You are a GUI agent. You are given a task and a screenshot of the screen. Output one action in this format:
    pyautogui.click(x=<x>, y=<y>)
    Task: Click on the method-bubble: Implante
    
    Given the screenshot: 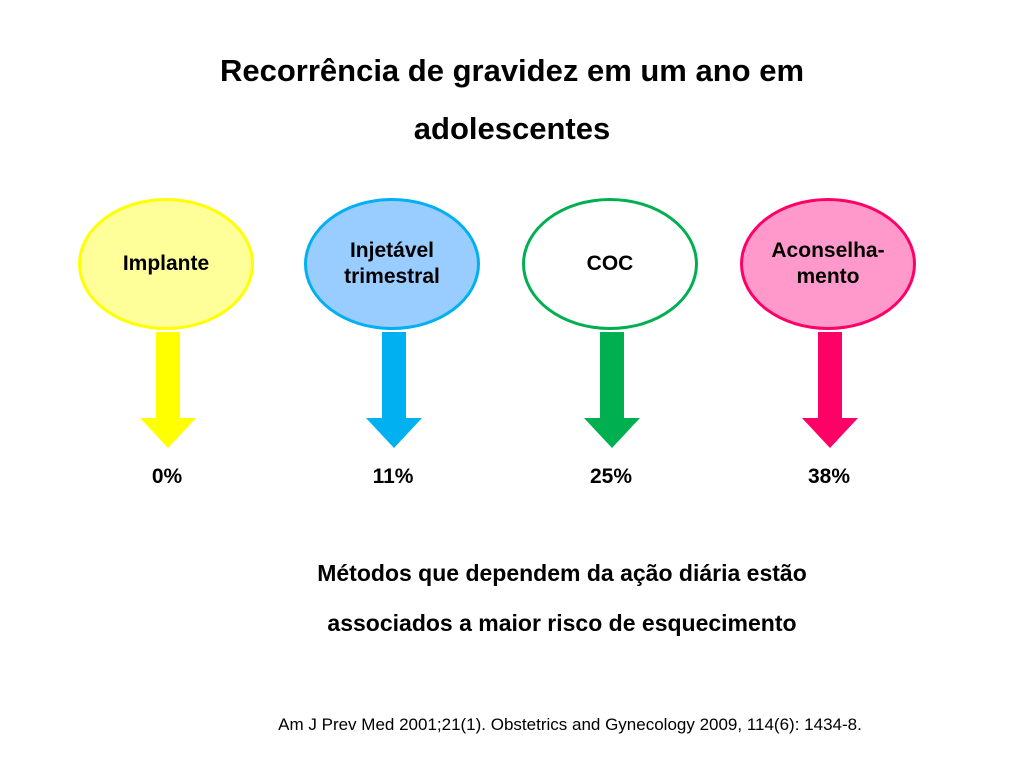 What is the action you would take?
    pyautogui.click(x=166, y=264)
    